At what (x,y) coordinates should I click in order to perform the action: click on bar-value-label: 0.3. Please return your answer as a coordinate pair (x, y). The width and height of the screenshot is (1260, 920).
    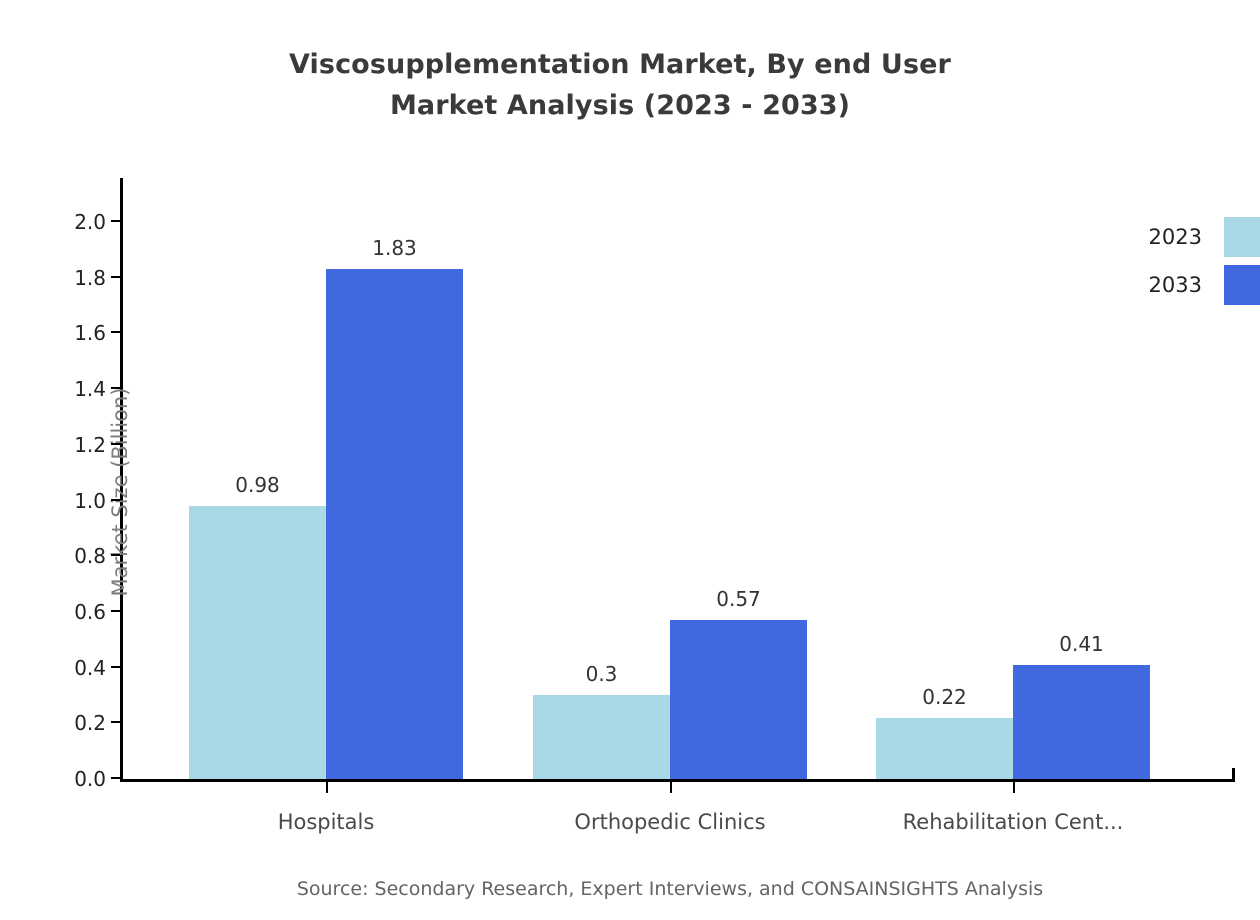
    Looking at the image, I should click on (601, 674).